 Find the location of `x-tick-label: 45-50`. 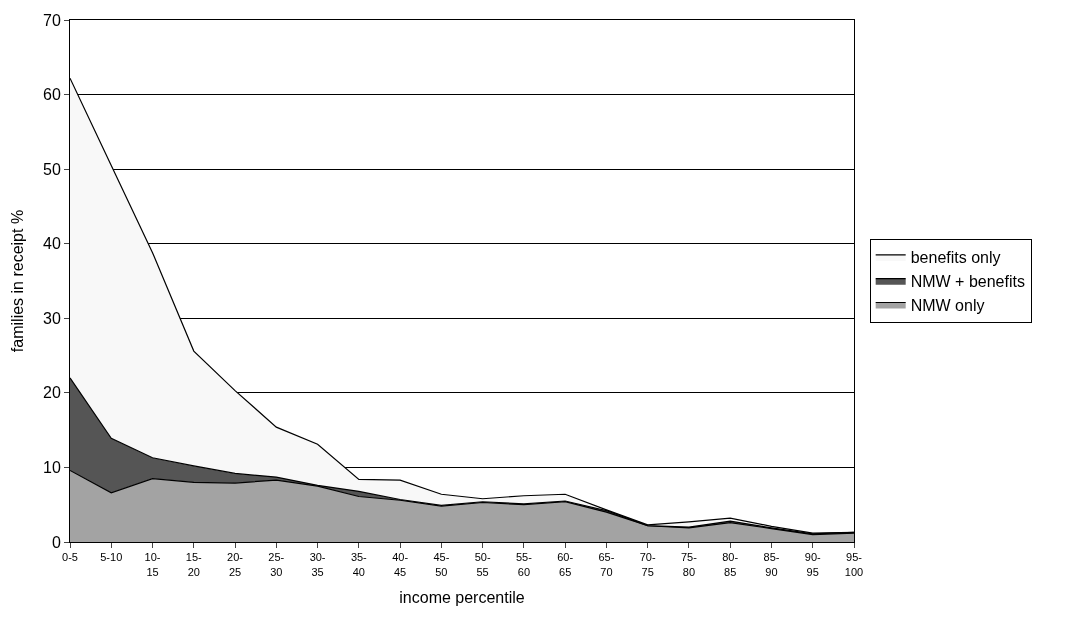

x-tick-label: 45-50 is located at coordinates (441, 564).